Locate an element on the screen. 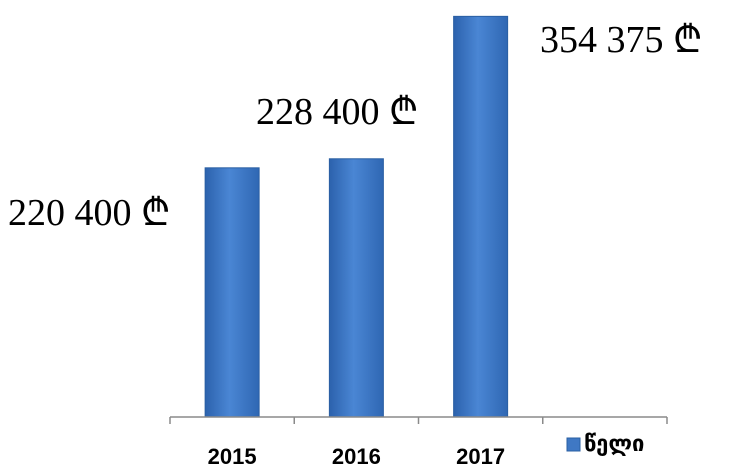 This screenshot has width=743, height=474. data-label-2016: 228 400 ₾ is located at coordinates (337, 112).